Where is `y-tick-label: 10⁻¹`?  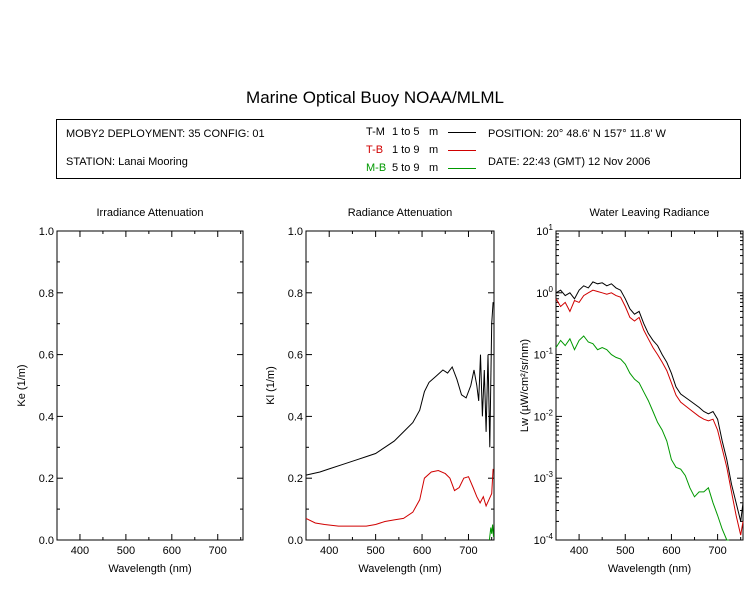
y-tick-label: 10⁻¹ is located at coordinates (544, 354).